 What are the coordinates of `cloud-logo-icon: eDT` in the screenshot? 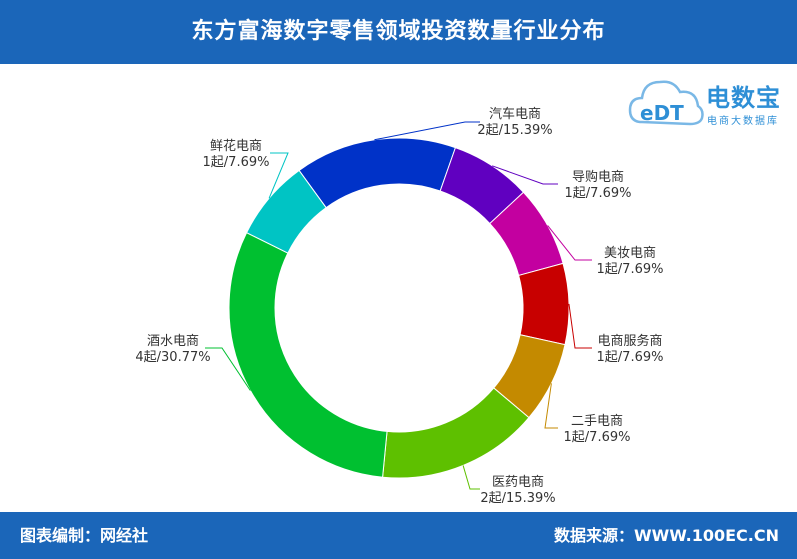 It's located at (666, 103).